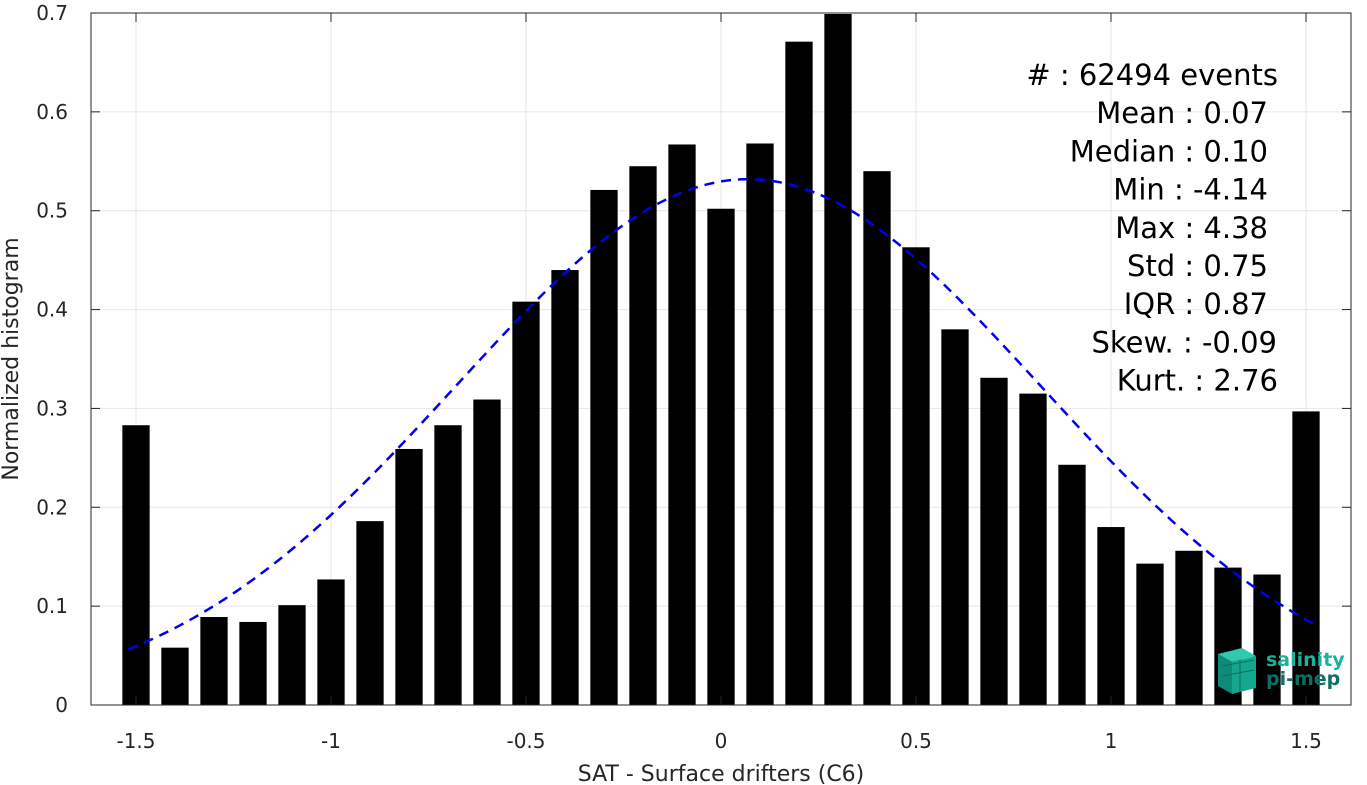 This screenshot has width=1367, height=785. Describe the element at coordinates (1111, 741) in the screenshot. I see `x-tick-label: 1` at that location.